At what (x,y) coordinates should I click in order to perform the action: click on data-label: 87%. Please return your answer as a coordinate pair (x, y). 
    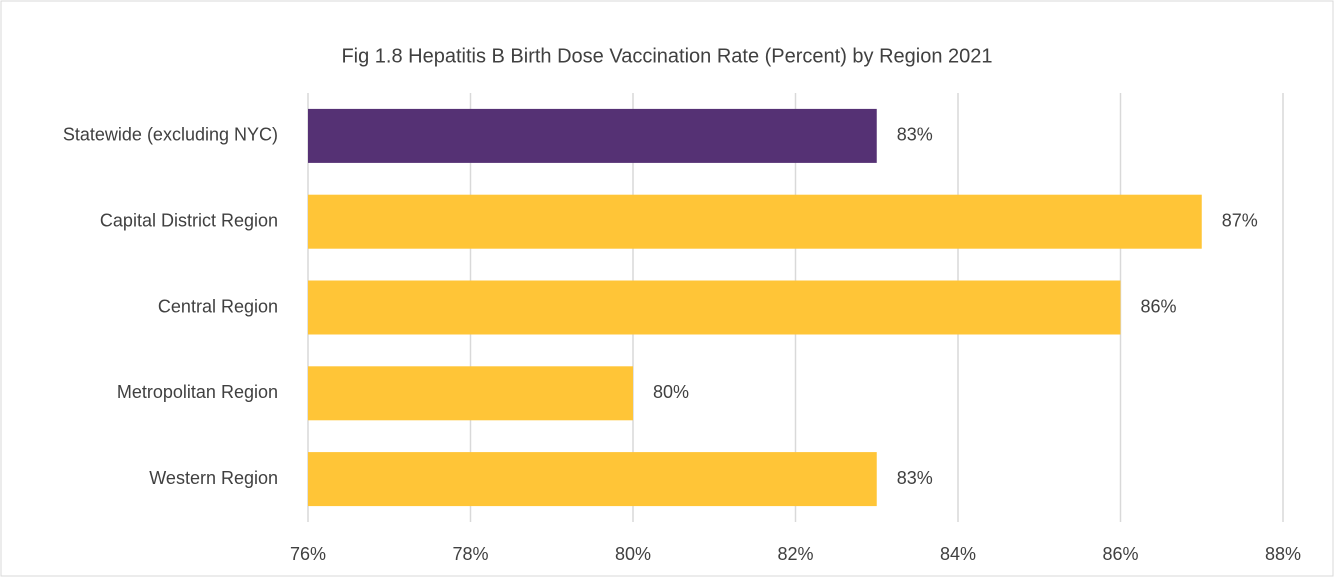
    Looking at the image, I should click on (1240, 220).